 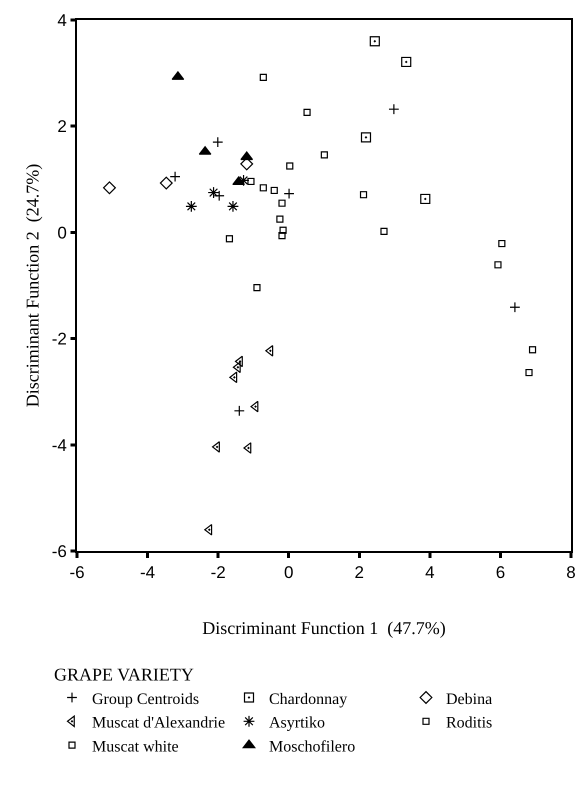 I want to click on legend-label: Roditis, so click(x=469, y=723).